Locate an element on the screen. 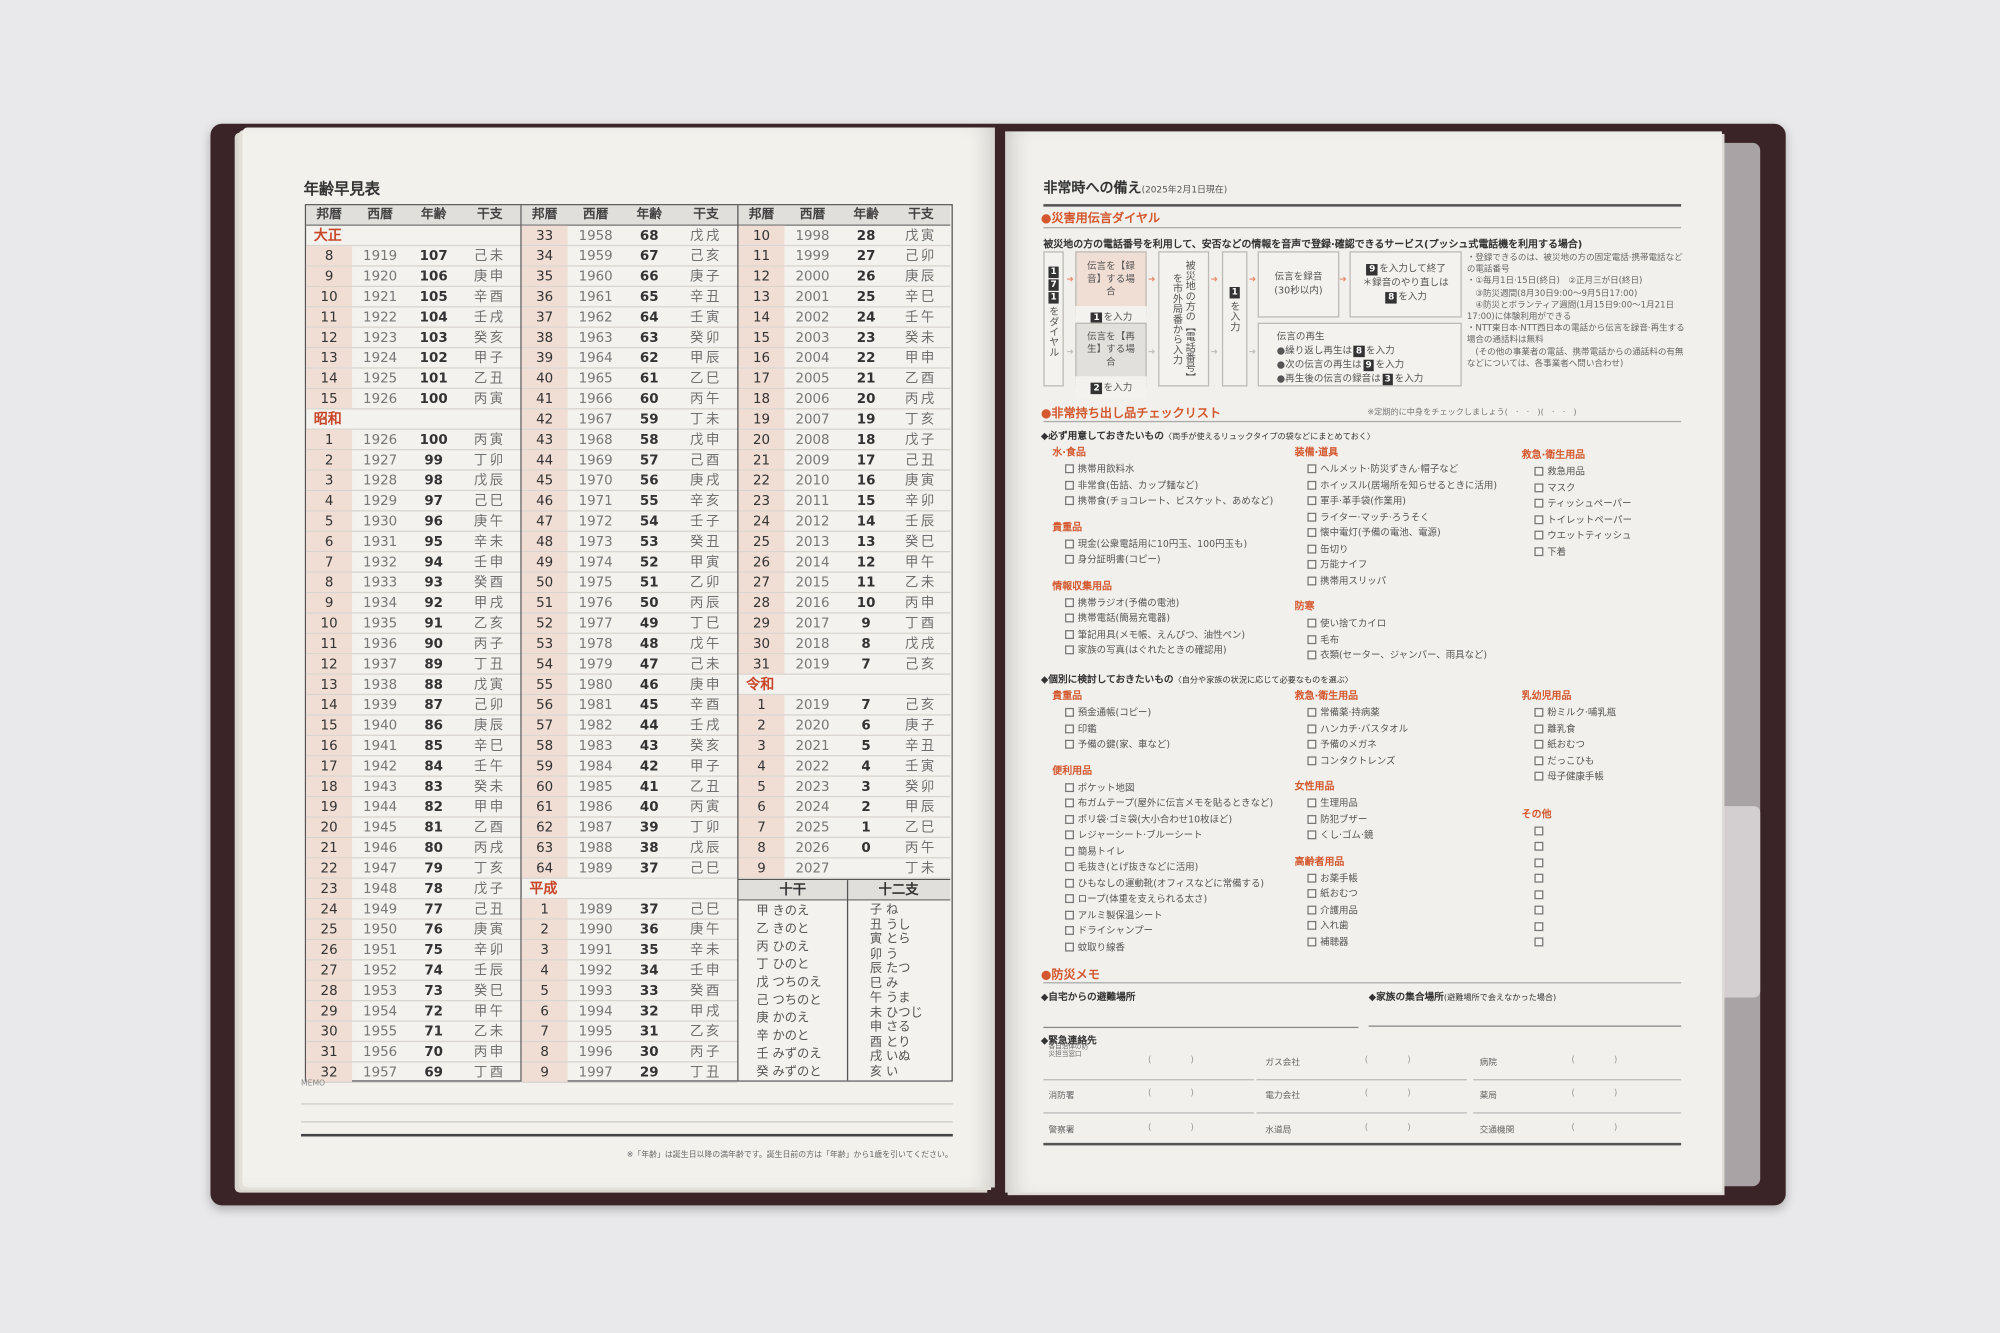 Image resolution: width=2000 pixels, height=1333 pixels. age: 103 is located at coordinates (433, 338).